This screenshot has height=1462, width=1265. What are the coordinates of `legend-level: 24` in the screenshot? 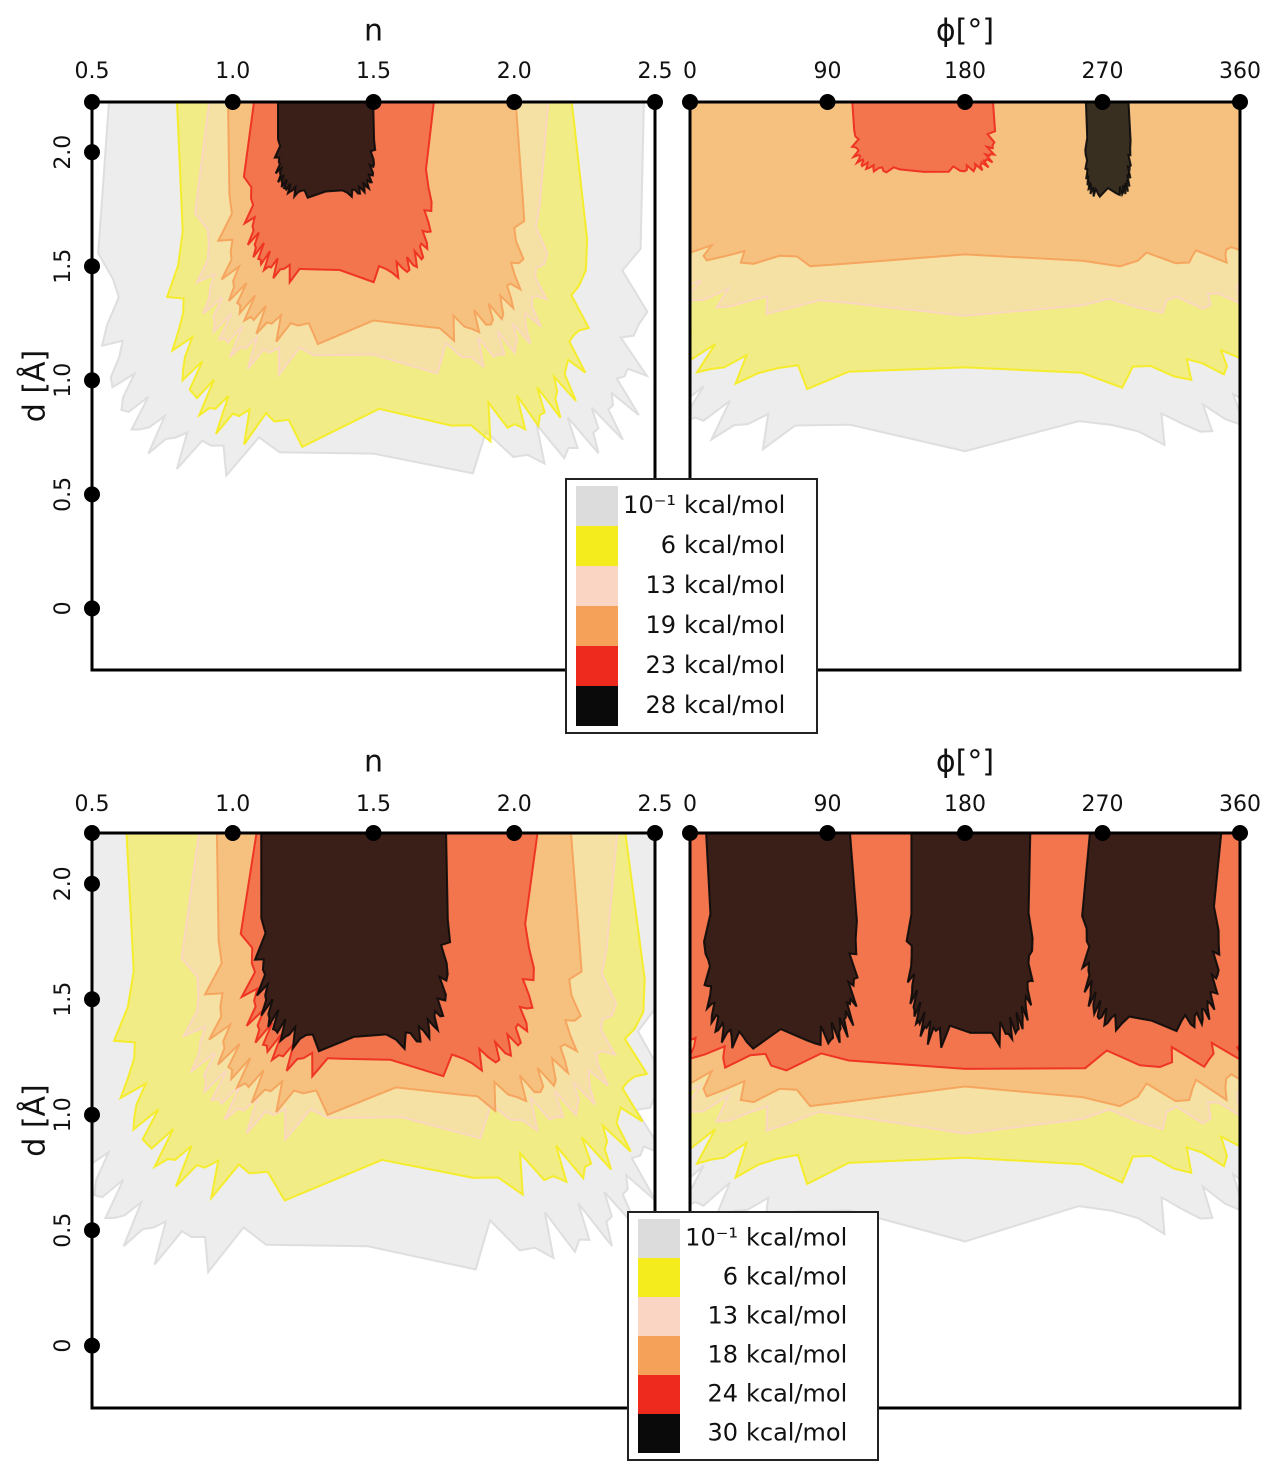 It's located at (722, 1394).